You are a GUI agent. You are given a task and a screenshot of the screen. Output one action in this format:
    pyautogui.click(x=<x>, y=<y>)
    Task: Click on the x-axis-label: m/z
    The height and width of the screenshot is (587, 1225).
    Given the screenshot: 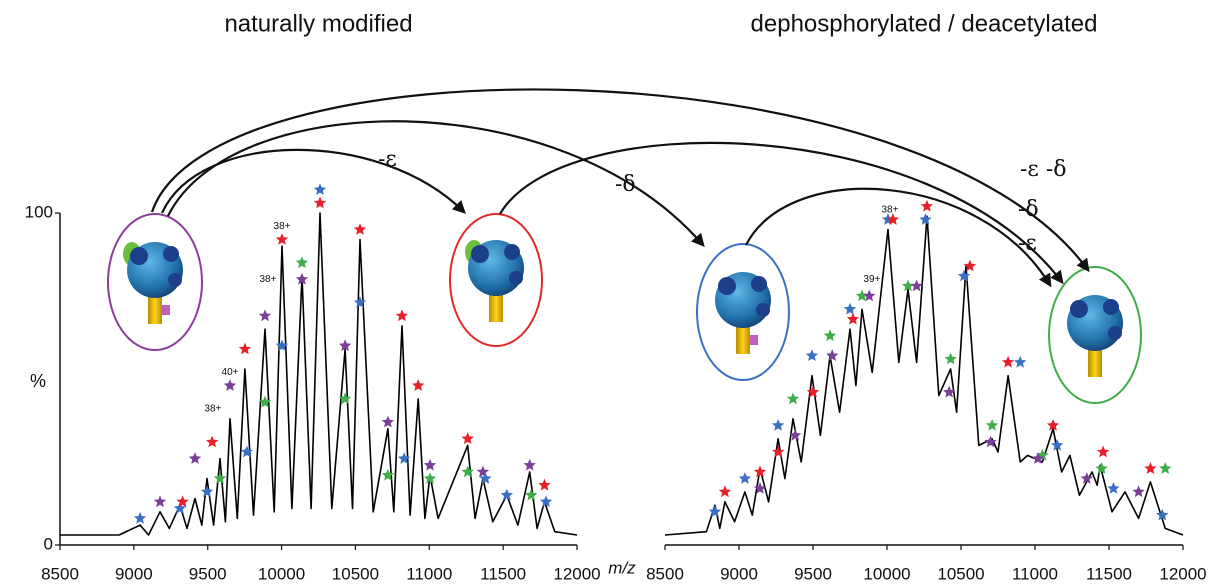 What is the action you would take?
    pyautogui.click(x=622, y=567)
    